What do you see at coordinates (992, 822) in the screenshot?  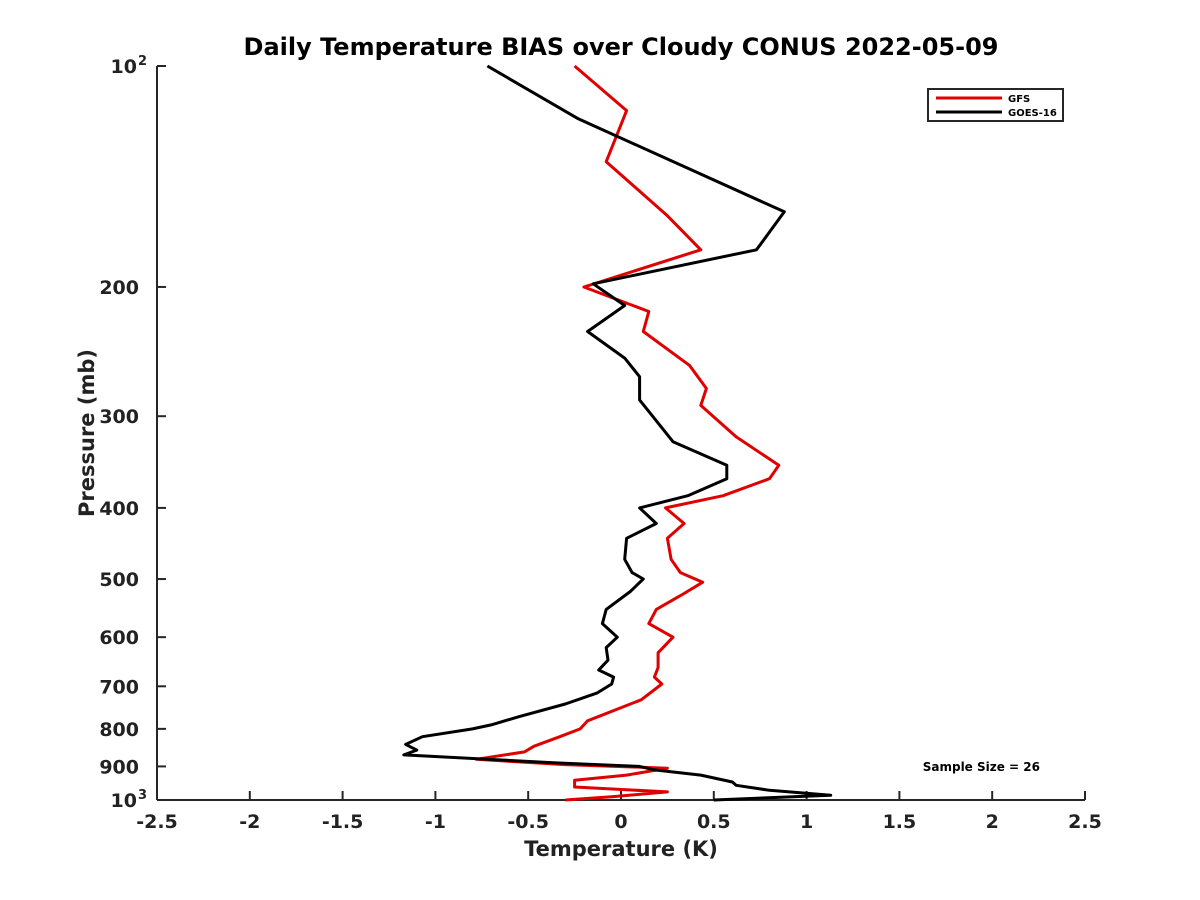 I see `x-tick-label: 2` at bounding box center [992, 822].